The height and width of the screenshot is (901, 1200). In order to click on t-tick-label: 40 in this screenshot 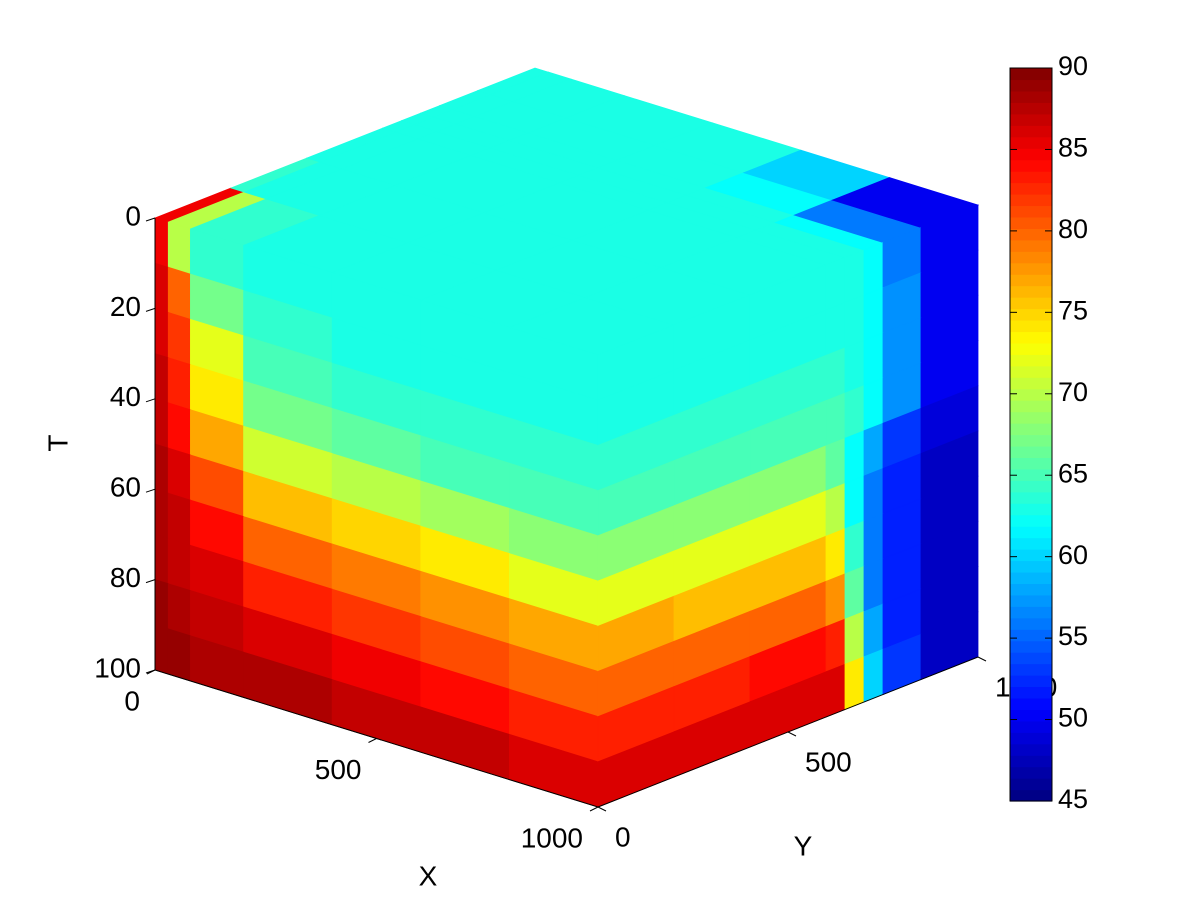, I will do `click(125, 396)`.